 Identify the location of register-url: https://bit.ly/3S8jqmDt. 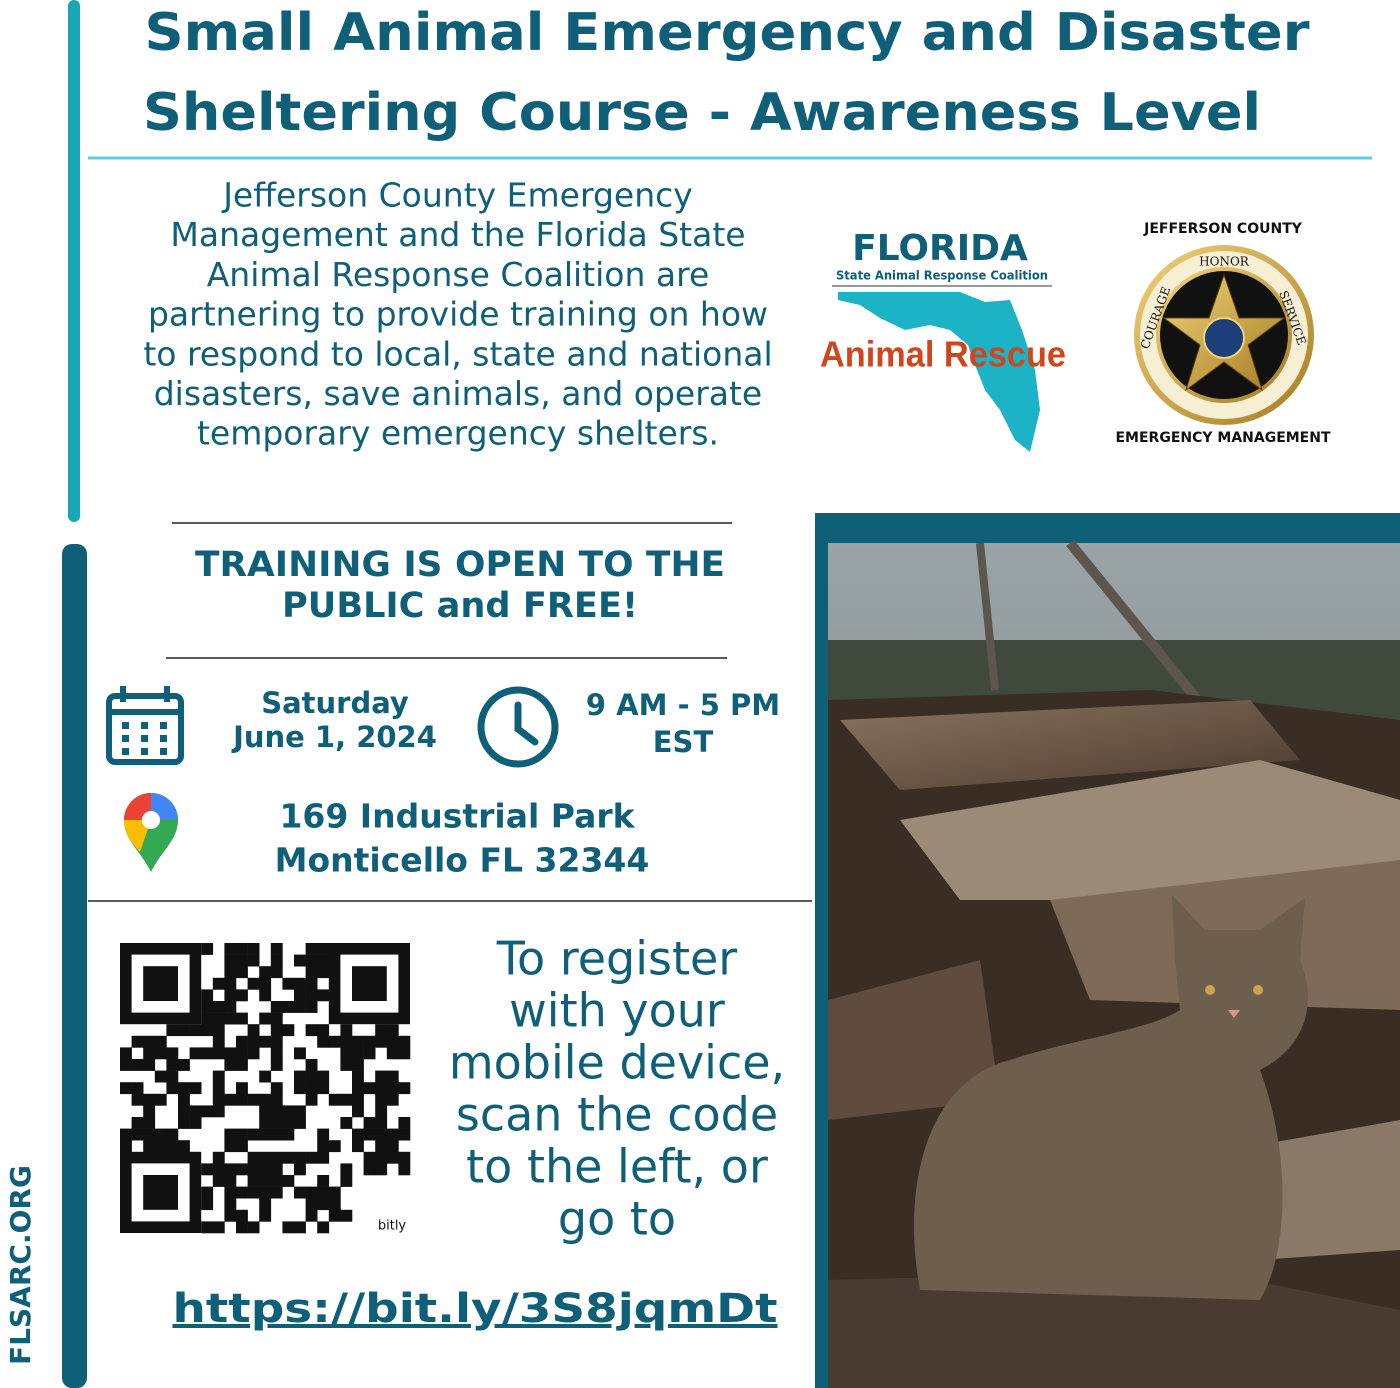
(475, 1309).